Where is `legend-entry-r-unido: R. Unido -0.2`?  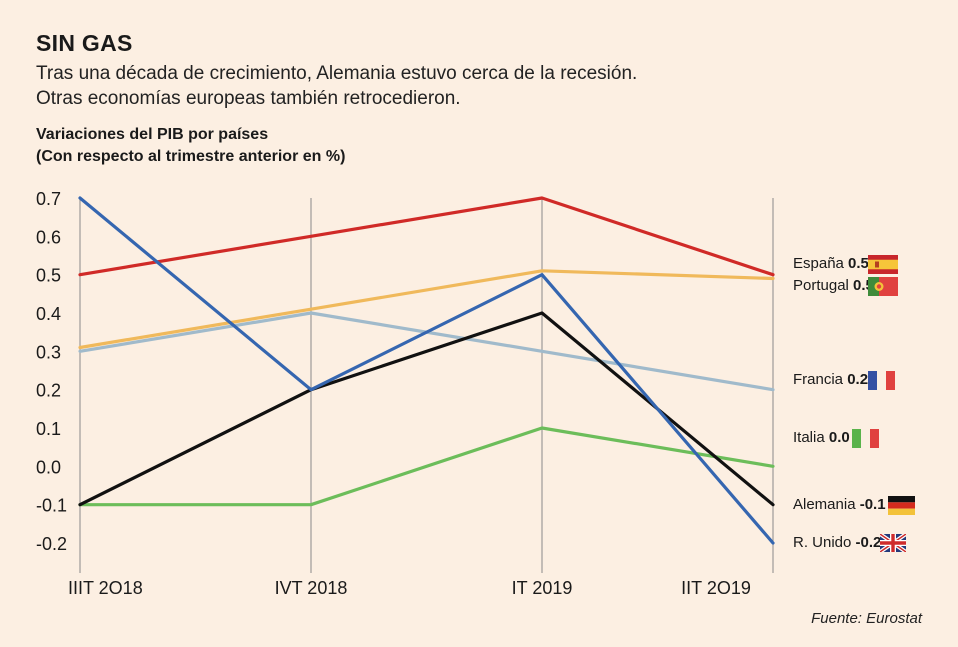
legend-entry-r-unido: R. Unido -0.2 is located at coordinates (837, 542).